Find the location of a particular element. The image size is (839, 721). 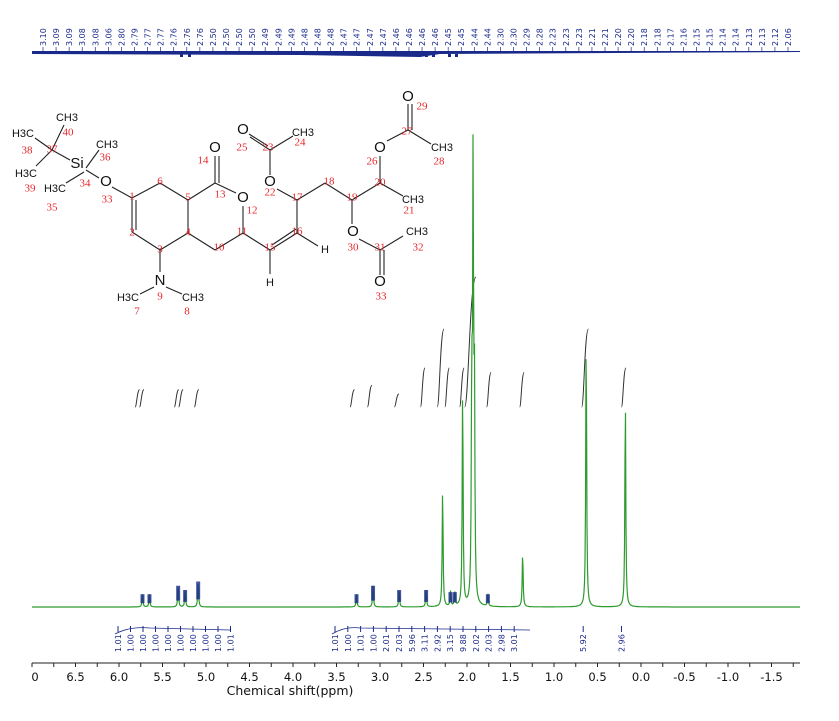

atom-number: 13 is located at coordinates (221, 195).